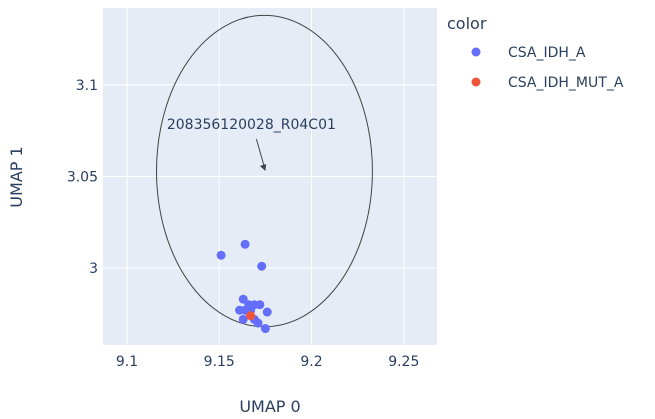 Image resolution: width=655 pixels, height=419 pixels. What do you see at coordinates (127, 362) in the screenshot?
I see `x-tick-label: 9.1` at bounding box center [127, 362].